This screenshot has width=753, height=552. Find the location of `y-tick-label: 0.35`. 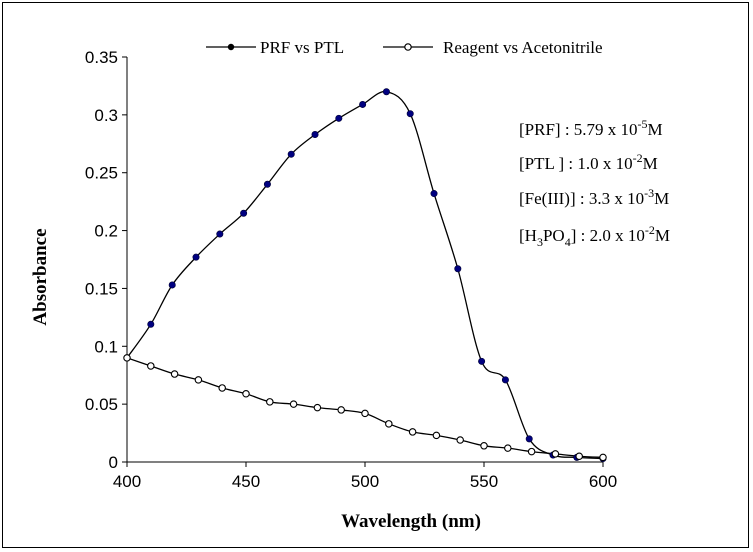

y-tick-label: 0.35 is located at coordinates (101, 57).